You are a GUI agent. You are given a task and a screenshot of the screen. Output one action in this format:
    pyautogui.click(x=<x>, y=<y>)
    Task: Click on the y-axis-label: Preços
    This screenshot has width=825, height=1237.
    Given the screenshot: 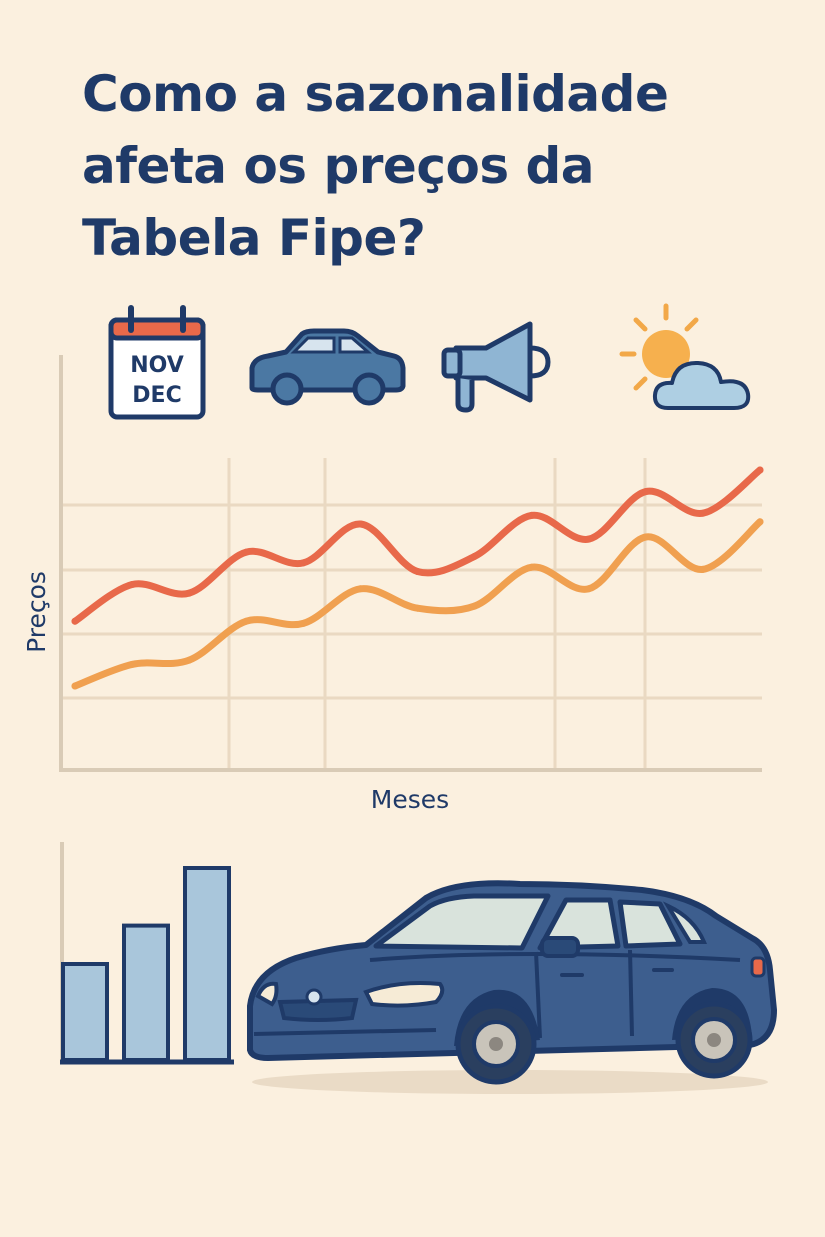 What is the action you would take?
    pyautogui.click(x=36, y=612)
    